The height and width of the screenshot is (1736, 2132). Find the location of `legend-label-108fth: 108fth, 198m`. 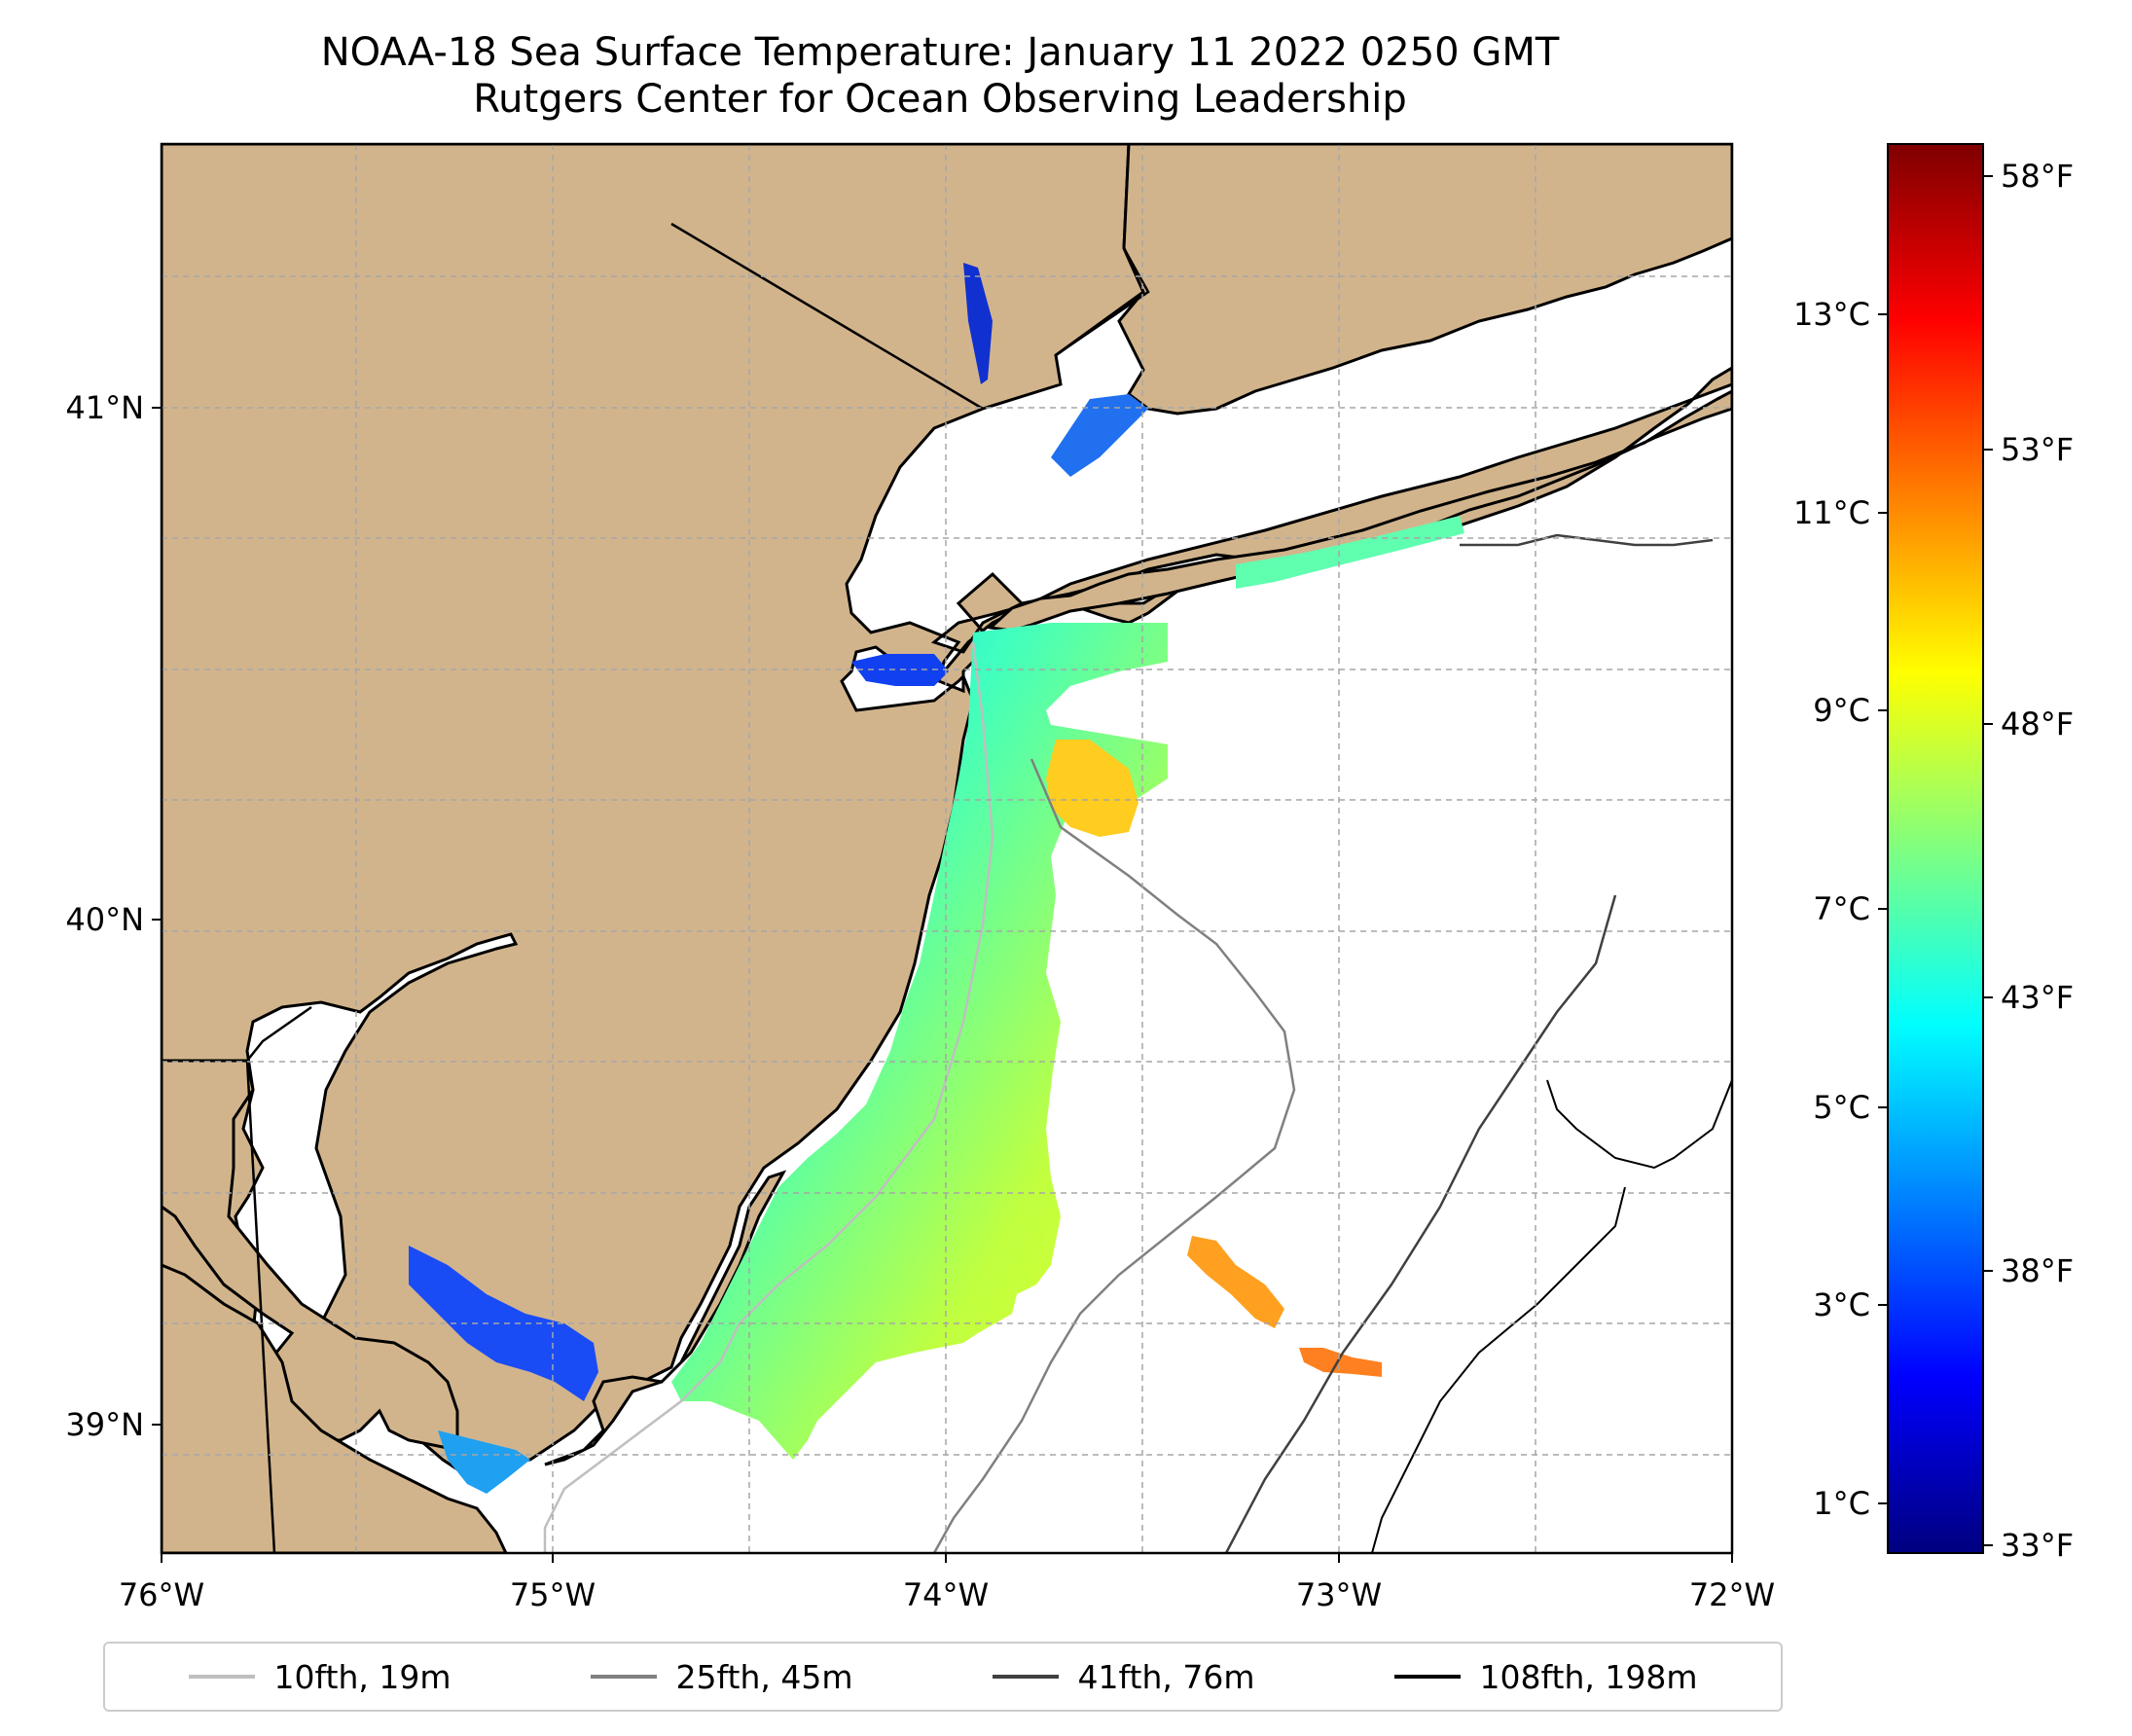

legend-label-108fth: 108fth, 198m is located at coordinates (1589, 1677).